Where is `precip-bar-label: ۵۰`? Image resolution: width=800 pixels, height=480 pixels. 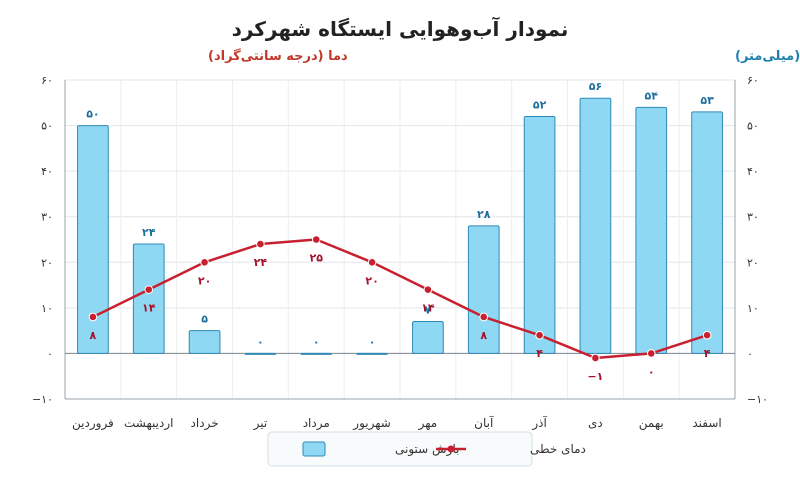 precip-bar-label: ۵۰ is located at coordinates (92, 114).